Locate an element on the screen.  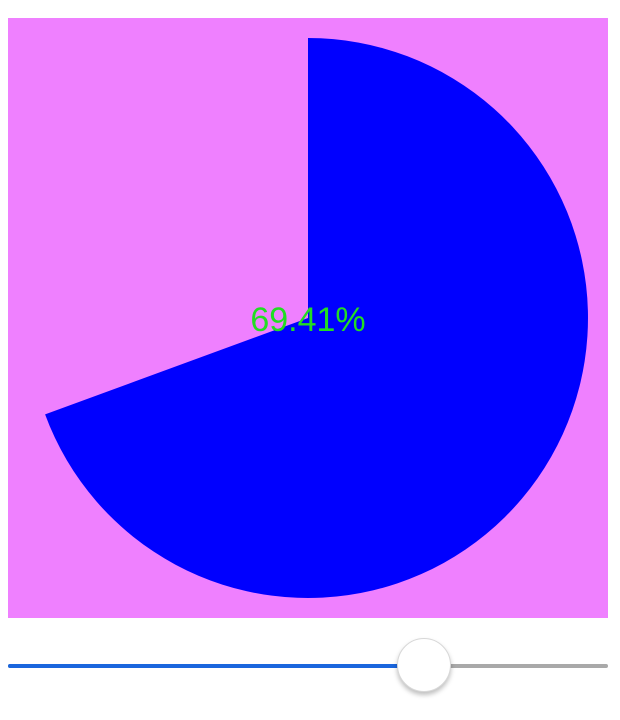
slider-thumb is located at coordinates (424, 665).